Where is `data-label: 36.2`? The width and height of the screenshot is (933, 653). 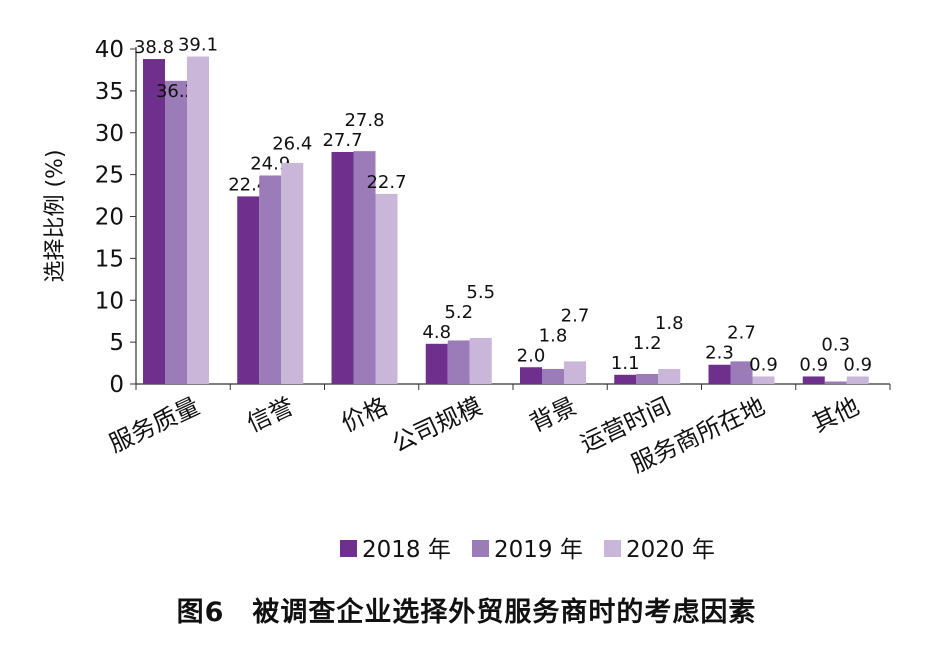 data-label: 36.2 is located at coordinates (176, 91).